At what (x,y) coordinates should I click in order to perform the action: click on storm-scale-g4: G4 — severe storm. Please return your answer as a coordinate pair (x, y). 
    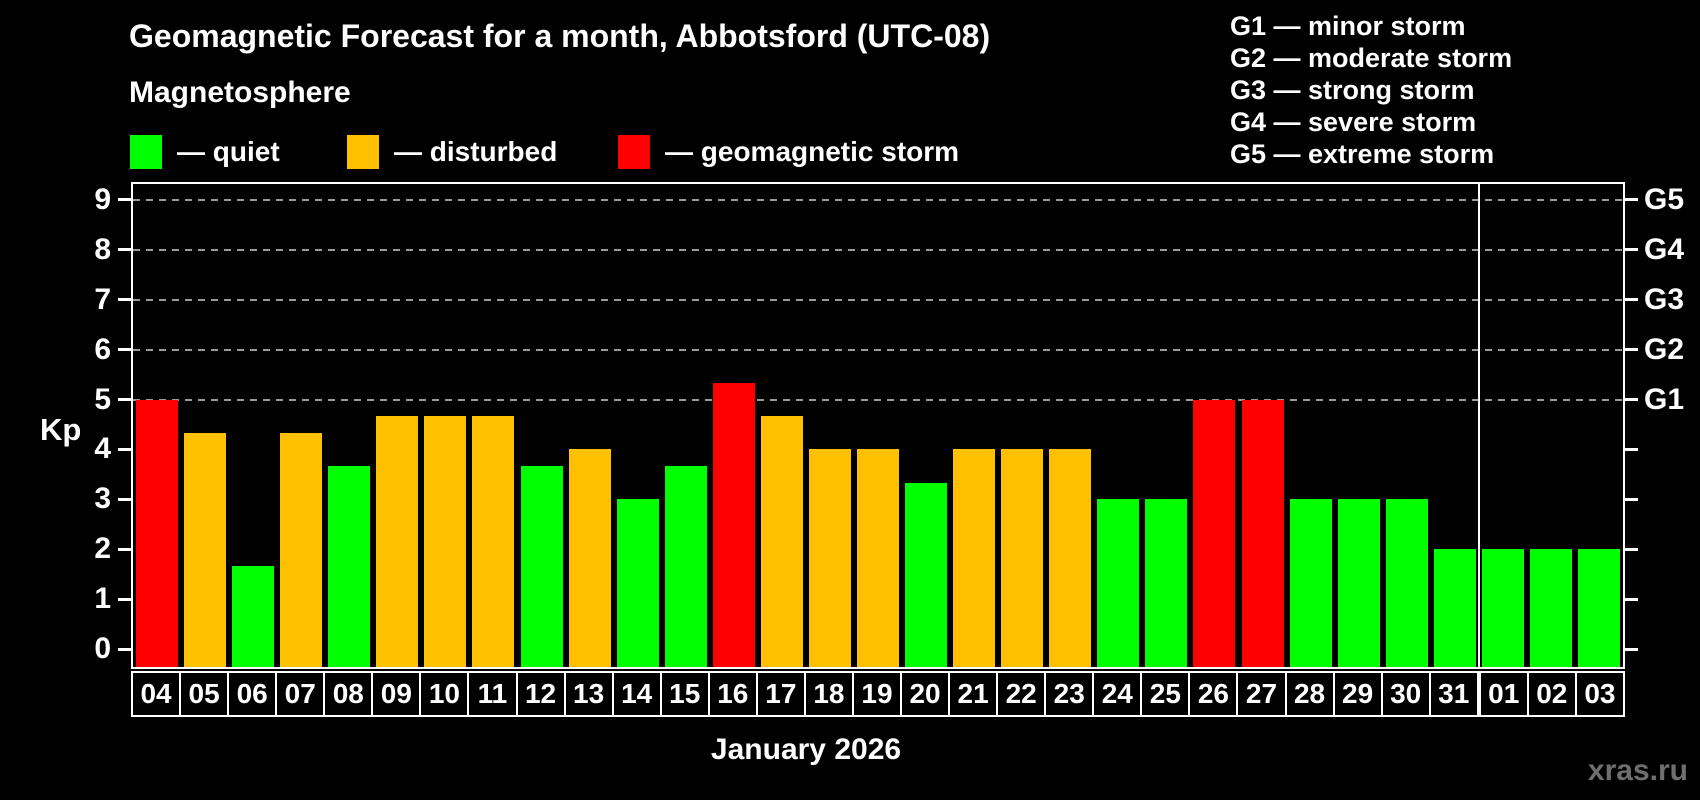
    Looking at the image, I should click on (1353, 122).